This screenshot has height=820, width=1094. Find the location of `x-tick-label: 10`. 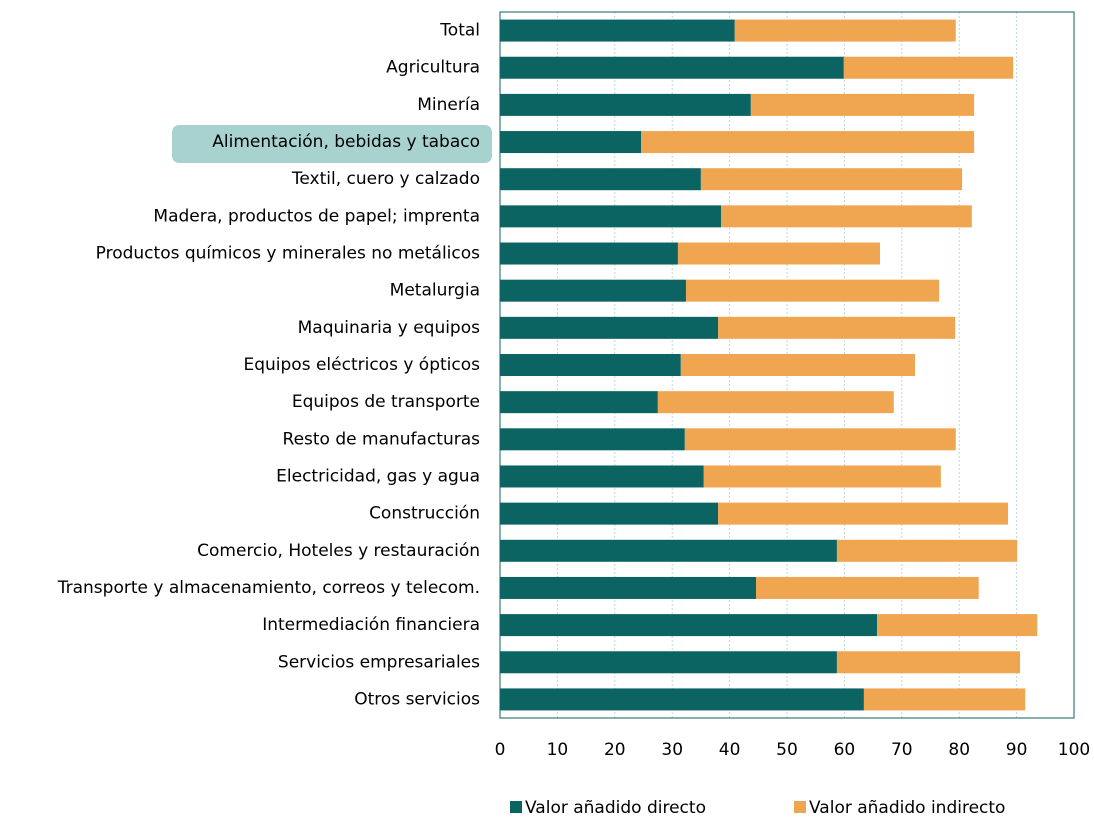

x-tick-label: 10 is located at coordinates (558, 750).